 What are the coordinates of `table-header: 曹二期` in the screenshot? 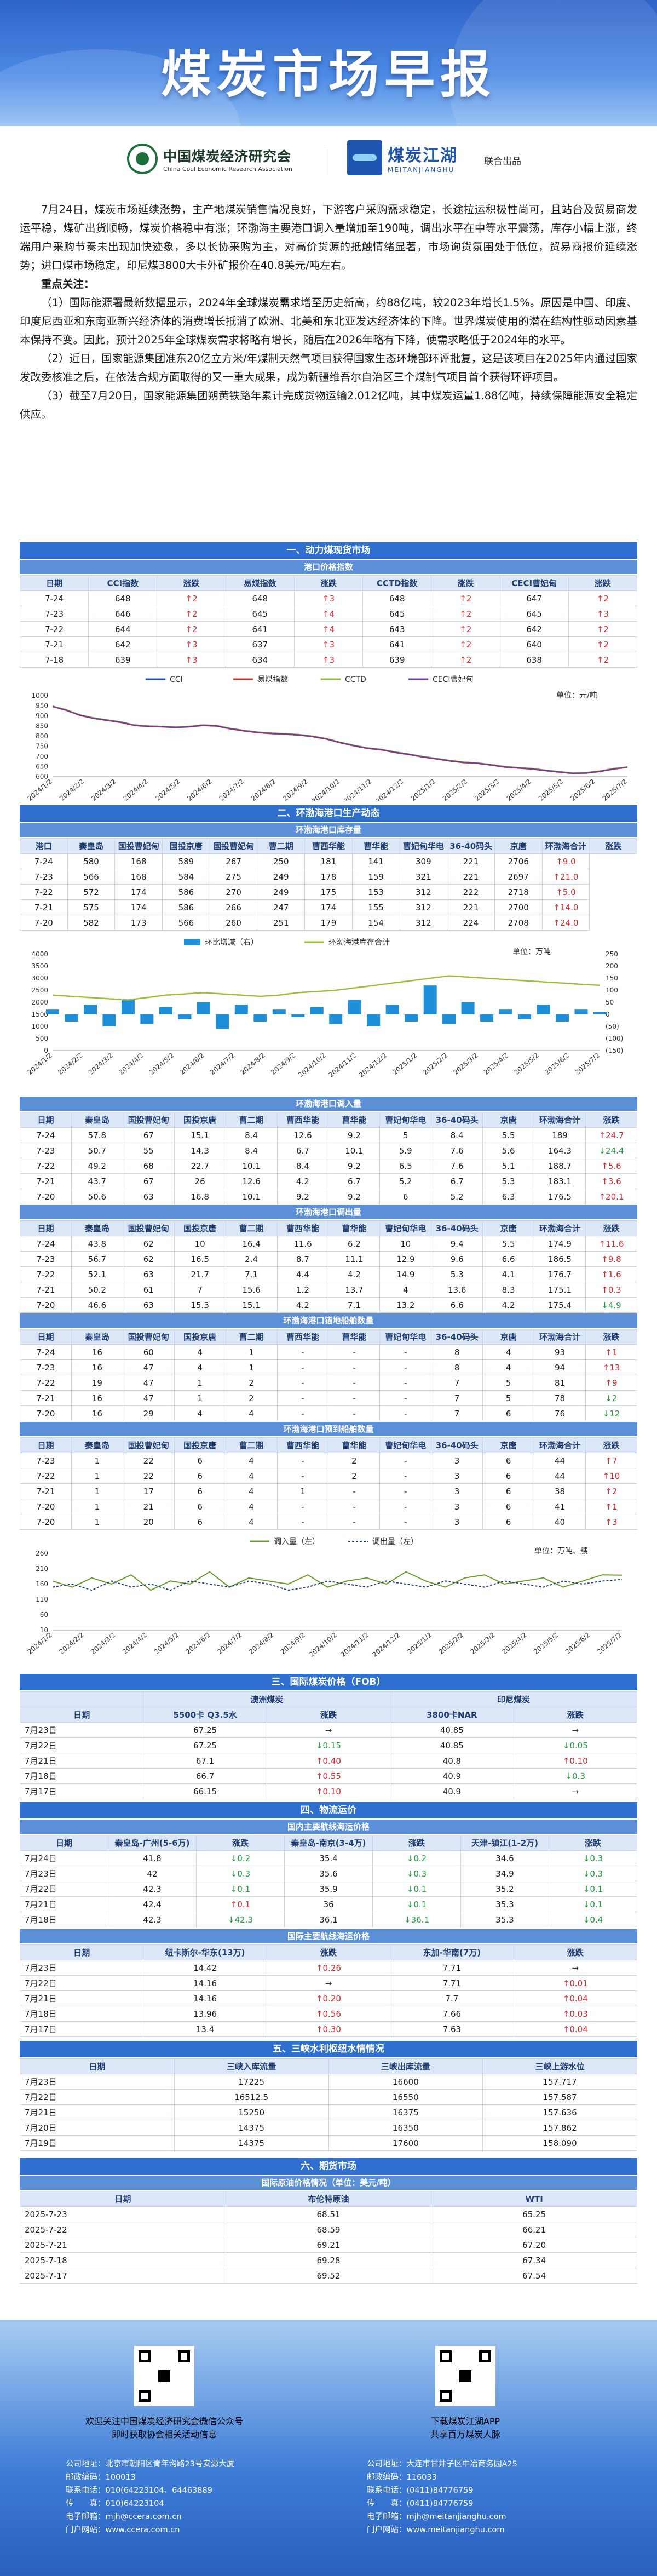 It's located at (251, 1228).